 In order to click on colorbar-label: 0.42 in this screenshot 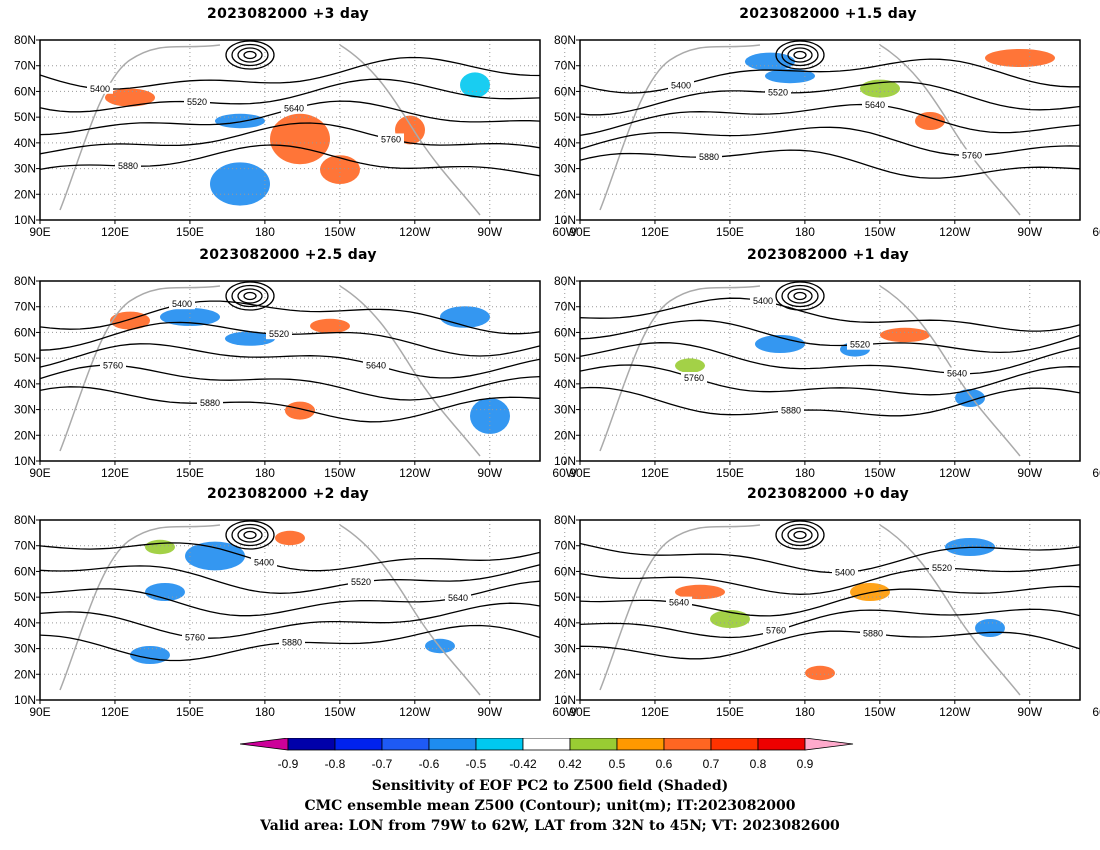, I will do `click(570, 764)`.